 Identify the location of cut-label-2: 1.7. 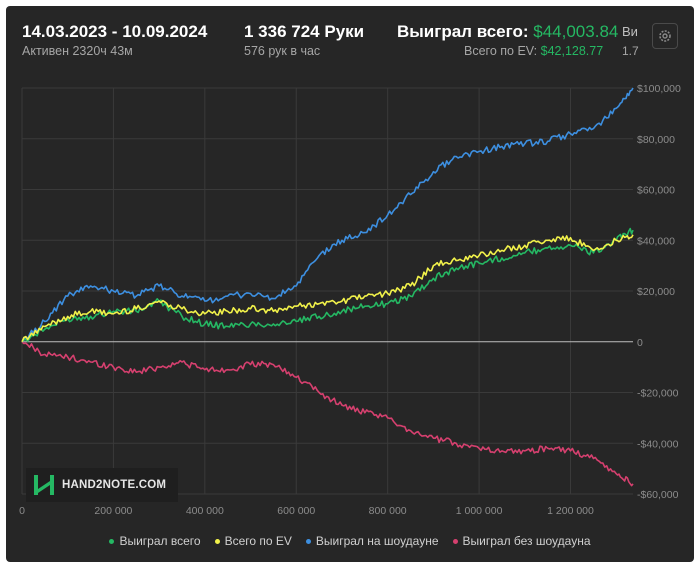
(630, 51).